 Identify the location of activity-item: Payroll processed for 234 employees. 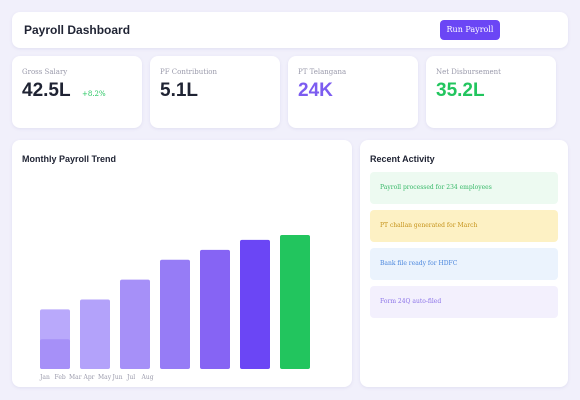
(464, 188).